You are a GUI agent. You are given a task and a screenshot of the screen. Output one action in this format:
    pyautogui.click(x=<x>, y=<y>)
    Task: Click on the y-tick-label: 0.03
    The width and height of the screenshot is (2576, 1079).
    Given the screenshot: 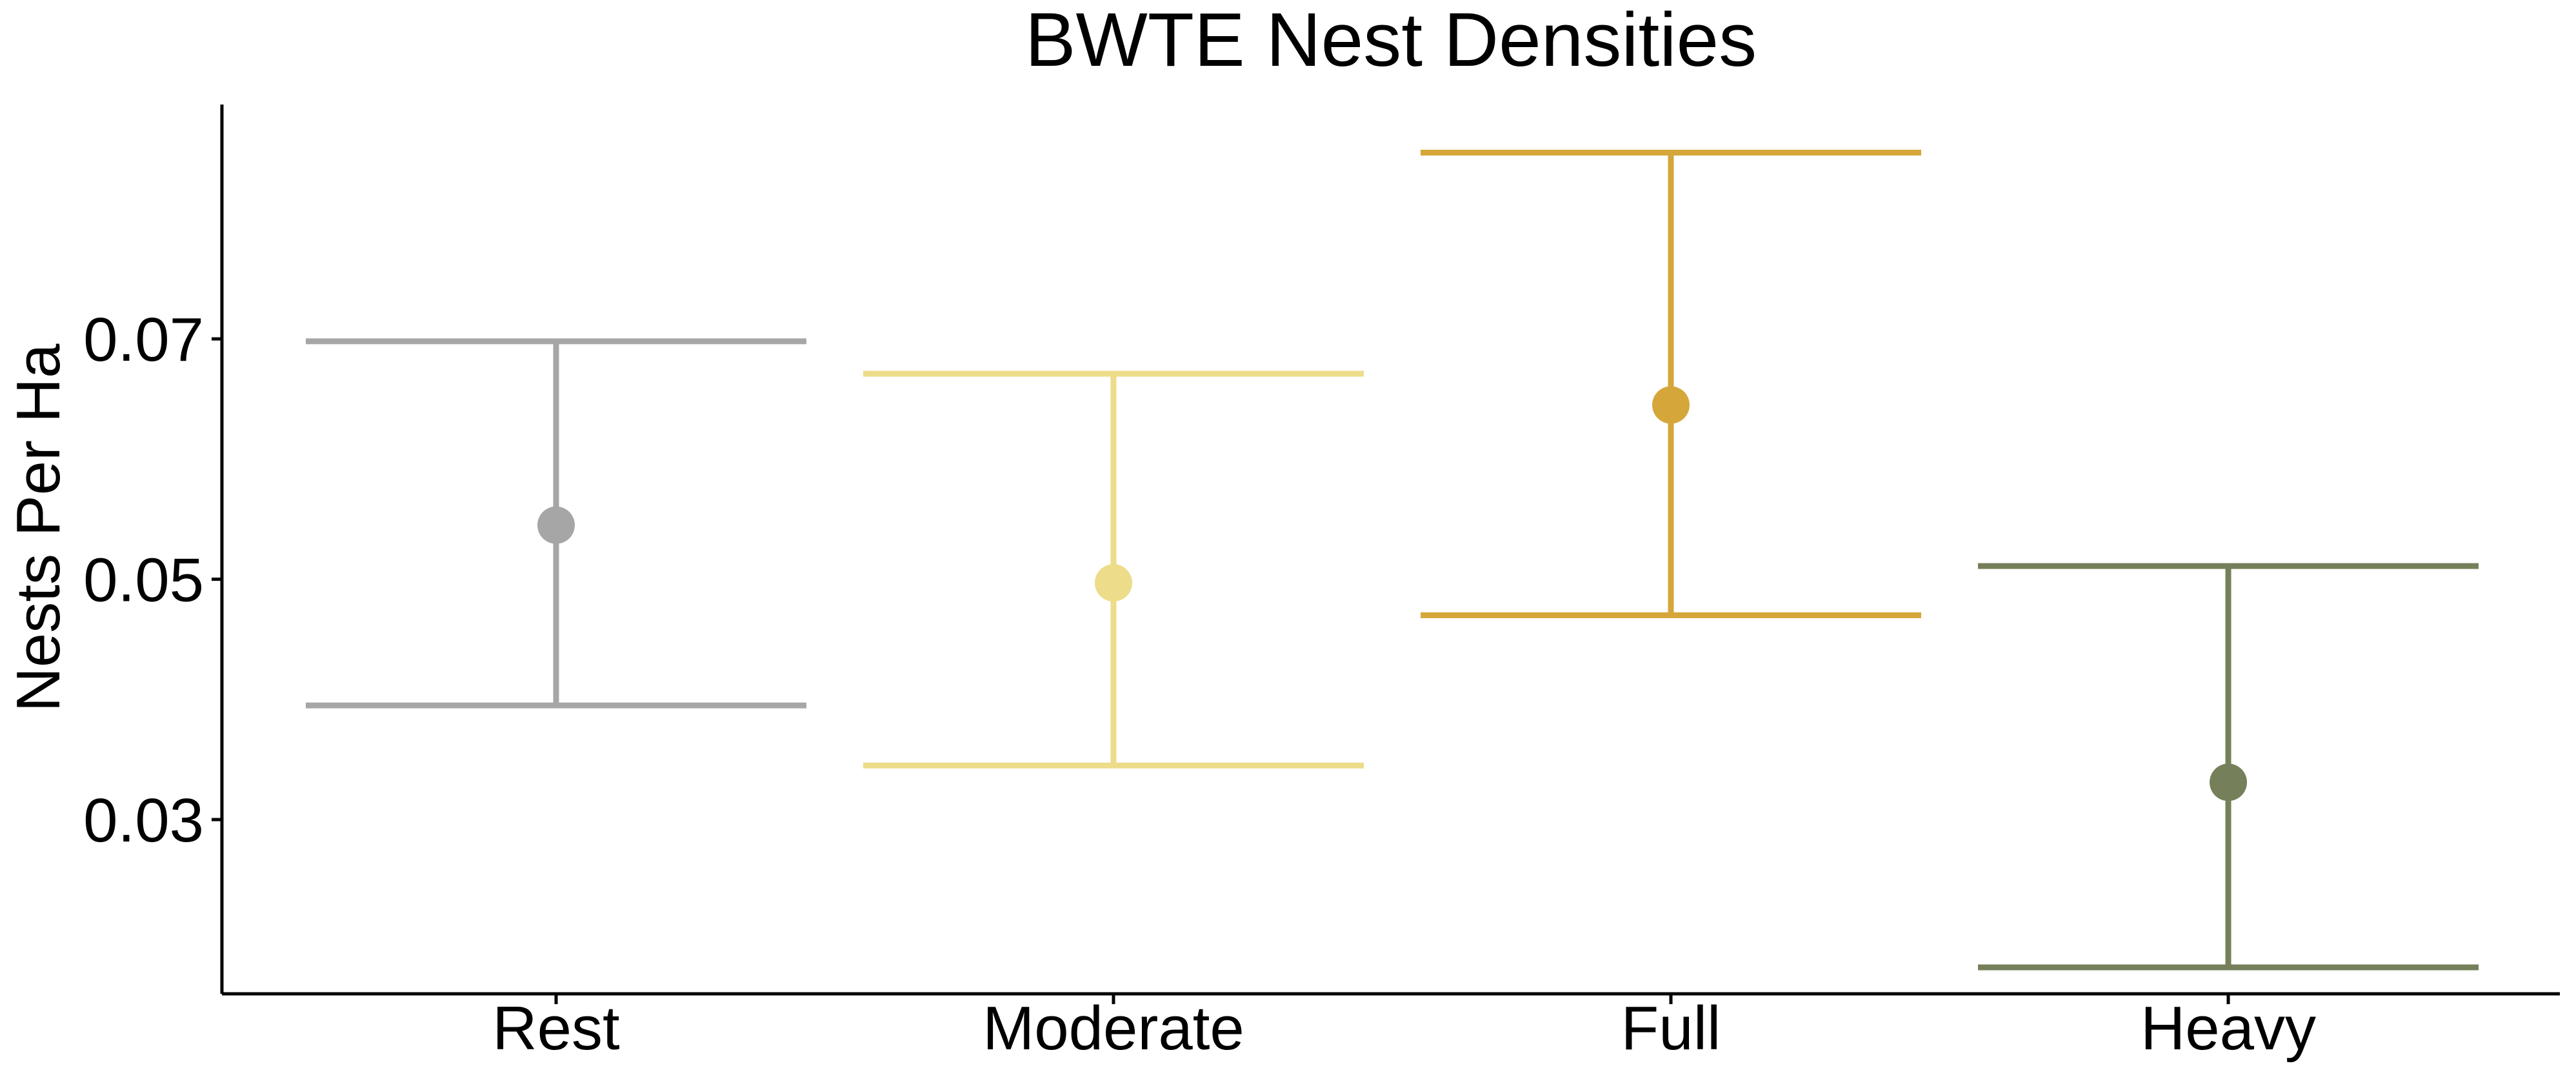 What is the action you would take?
    pyautogui.click(x=143, y=821)
    